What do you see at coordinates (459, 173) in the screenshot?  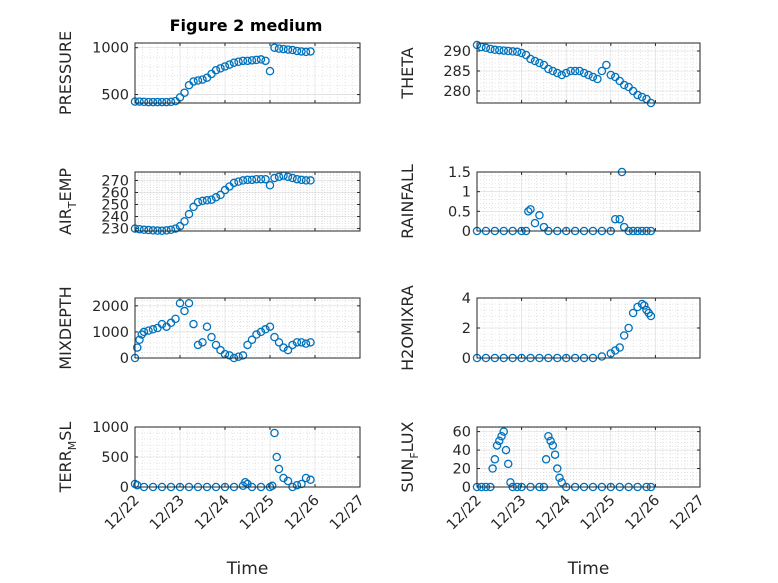 I see `y-tick-label: 1.5` at bounding box center [459, 173].